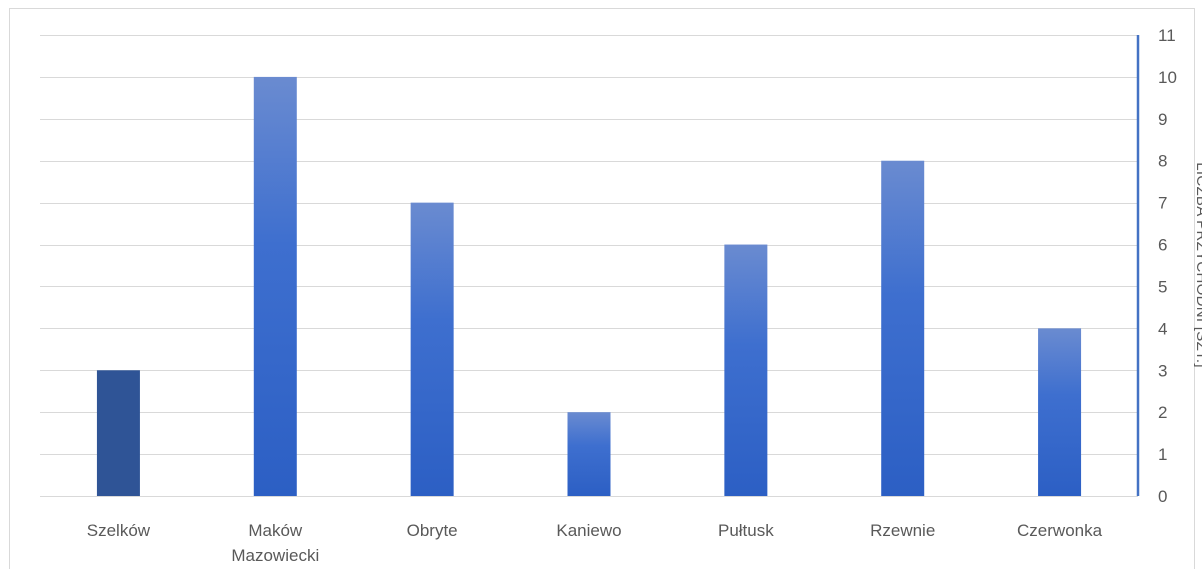 The height and width of the screenshot is (569, 1202). What do you see at coordinates (902, 530) in the screenshot?
I see `category-label-5: Rzewnie` at bounding box center [902, 530].